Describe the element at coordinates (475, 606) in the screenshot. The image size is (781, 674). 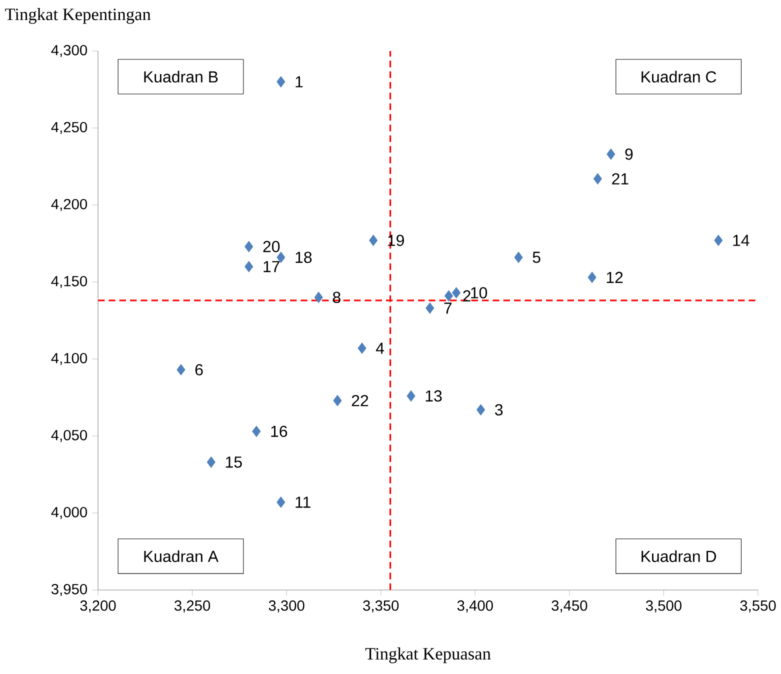
I see `x-tick-label: 3,400` at that location.